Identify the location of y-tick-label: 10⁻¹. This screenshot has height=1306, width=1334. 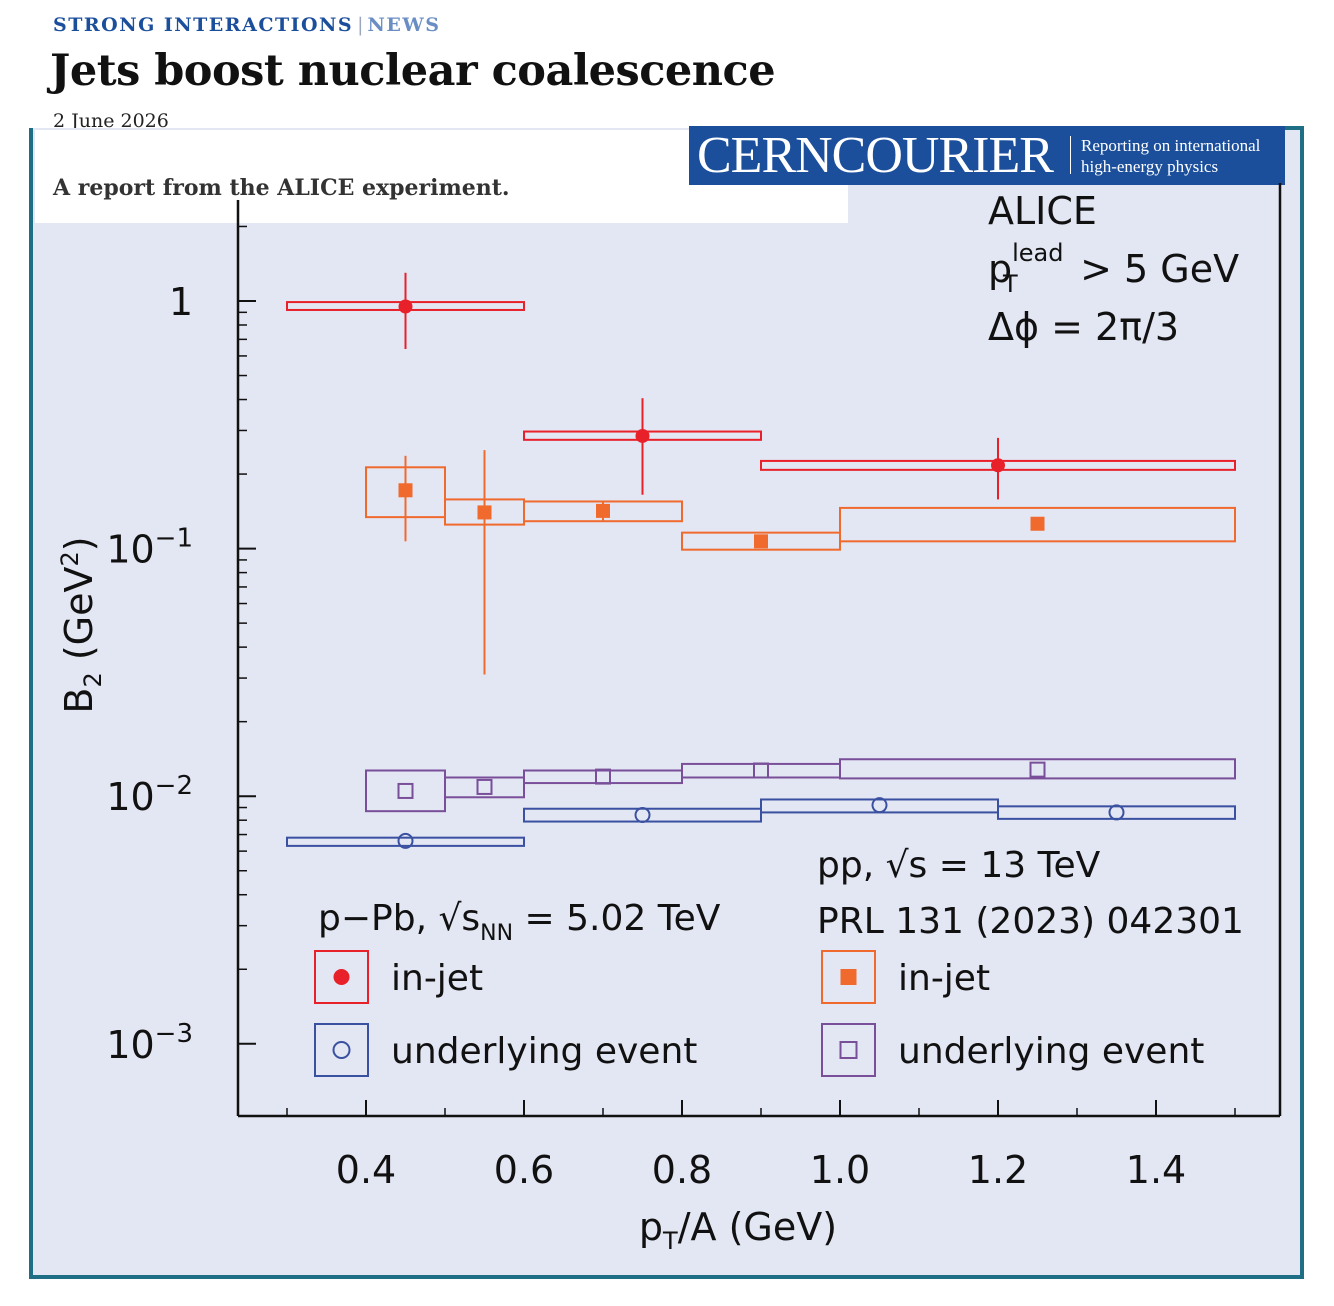
(149, 548).